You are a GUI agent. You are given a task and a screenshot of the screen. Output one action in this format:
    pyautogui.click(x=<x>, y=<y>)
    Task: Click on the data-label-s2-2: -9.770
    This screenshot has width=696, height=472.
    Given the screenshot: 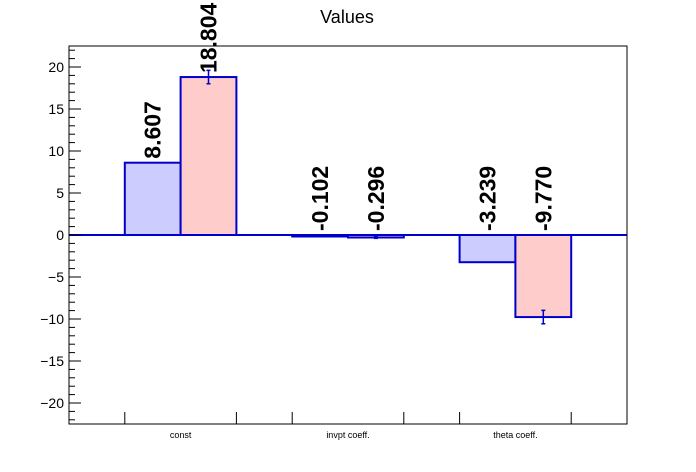 What is the action you would take?
    pyautogui.click(x=543, y=198)
    